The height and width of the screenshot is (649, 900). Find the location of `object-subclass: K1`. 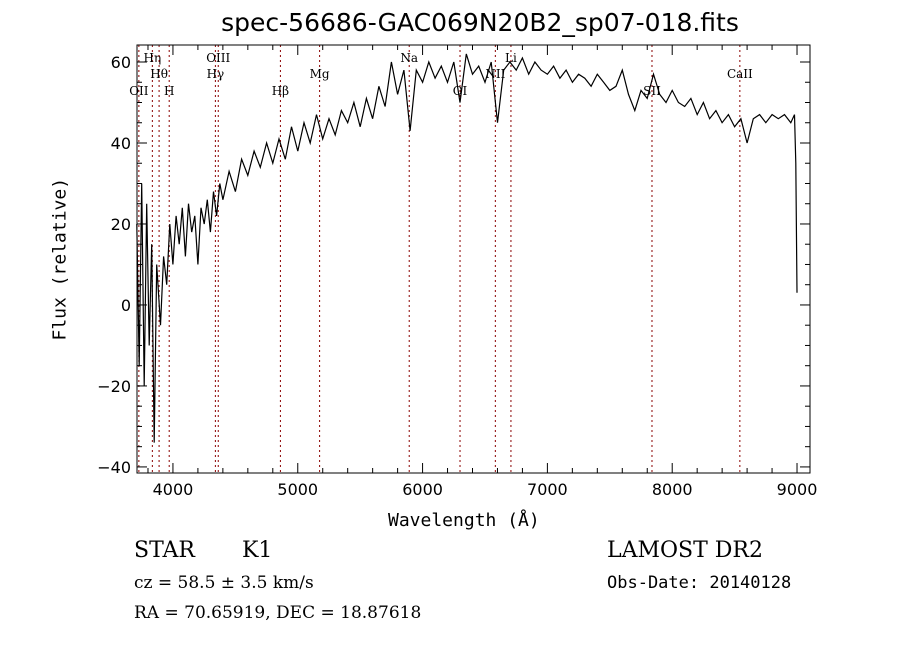

object-subclass: K1 is located at coordinates (257, 550).